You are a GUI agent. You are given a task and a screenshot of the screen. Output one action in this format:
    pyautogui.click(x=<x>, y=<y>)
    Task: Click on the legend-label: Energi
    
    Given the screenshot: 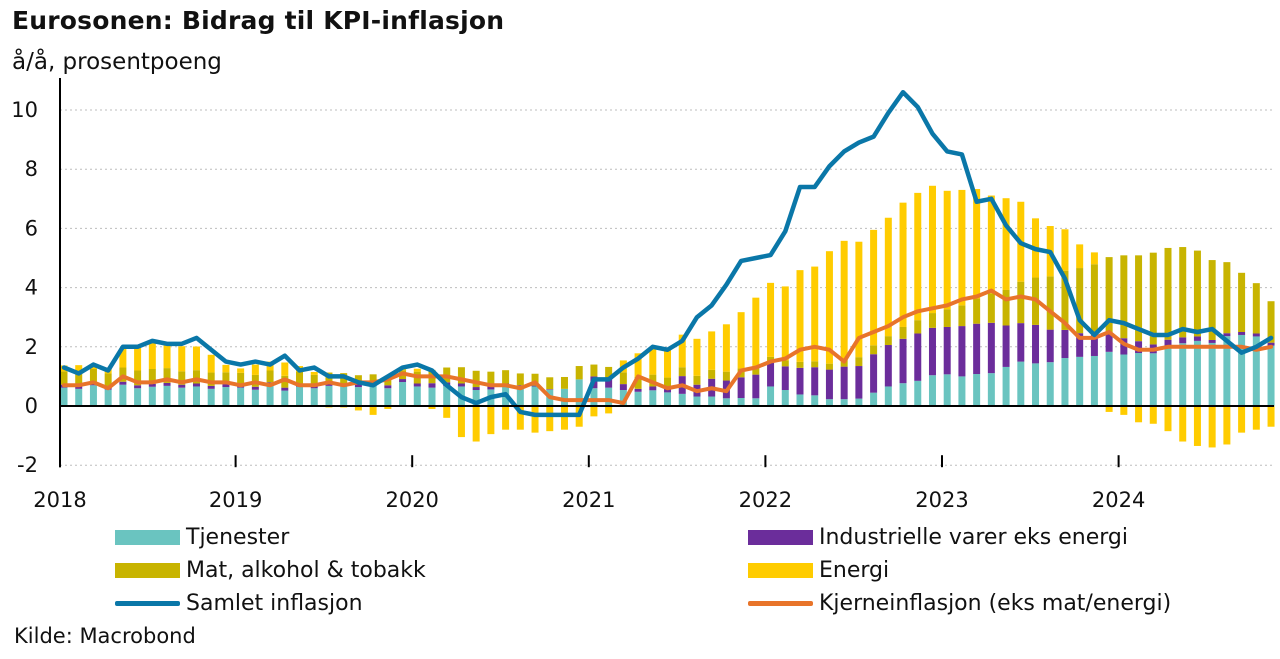 What is the action you would take?
    pyautogui.click(x=854, y=570)
    